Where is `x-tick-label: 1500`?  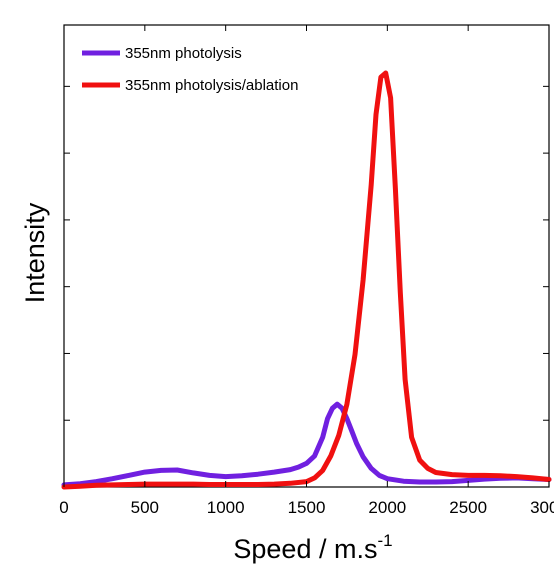
x-tick-label: 1500 is located at coordinates (307, 507).